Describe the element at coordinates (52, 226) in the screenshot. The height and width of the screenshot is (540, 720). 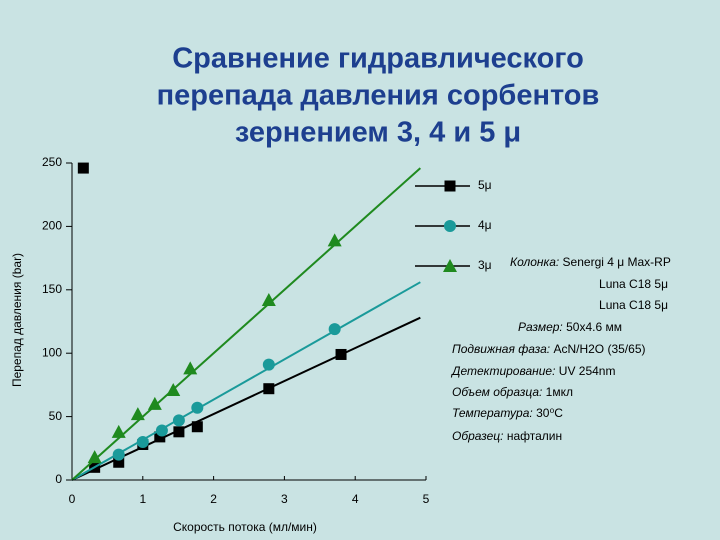
I see `y-tick-label: 200` at that location.